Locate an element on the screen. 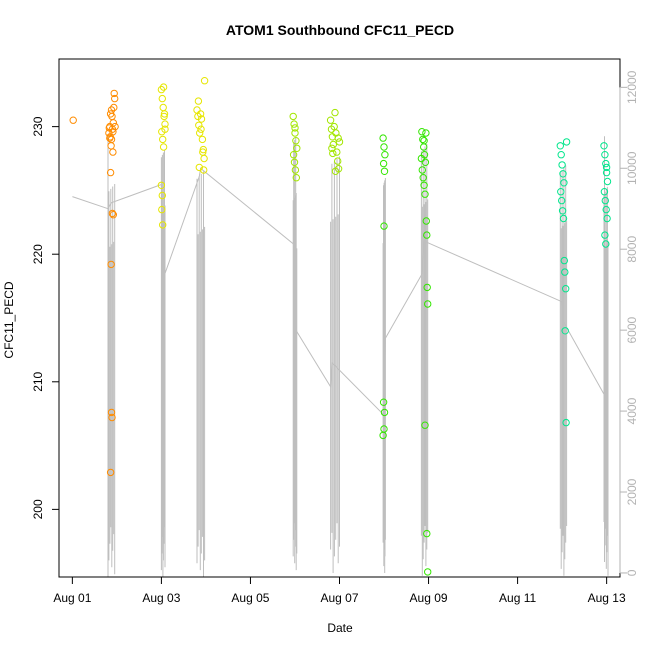 The width and height of the screenshot is (650, 650). x-tick-label: Aug 03 is located at coordinates (161, 598).